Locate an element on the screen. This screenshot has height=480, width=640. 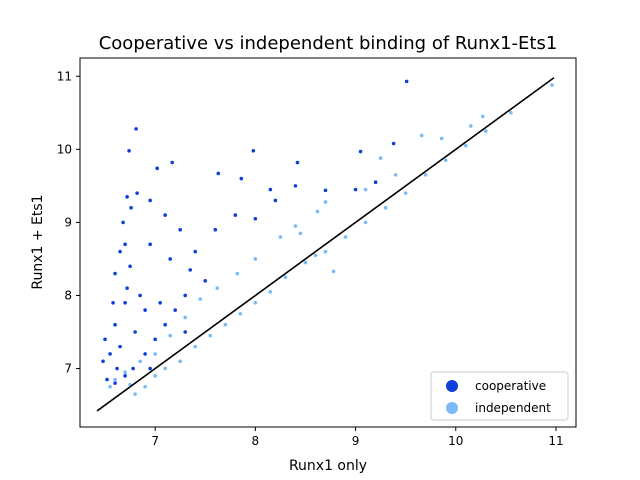
y-tick-label: 9 is located at coordinates (68, 222).